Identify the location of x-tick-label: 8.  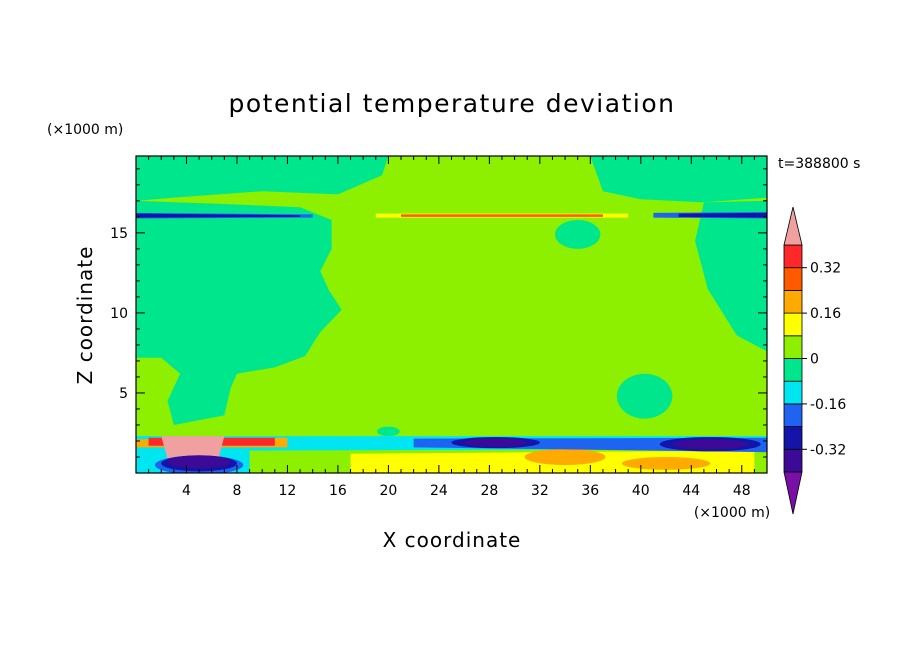
(236, 491).